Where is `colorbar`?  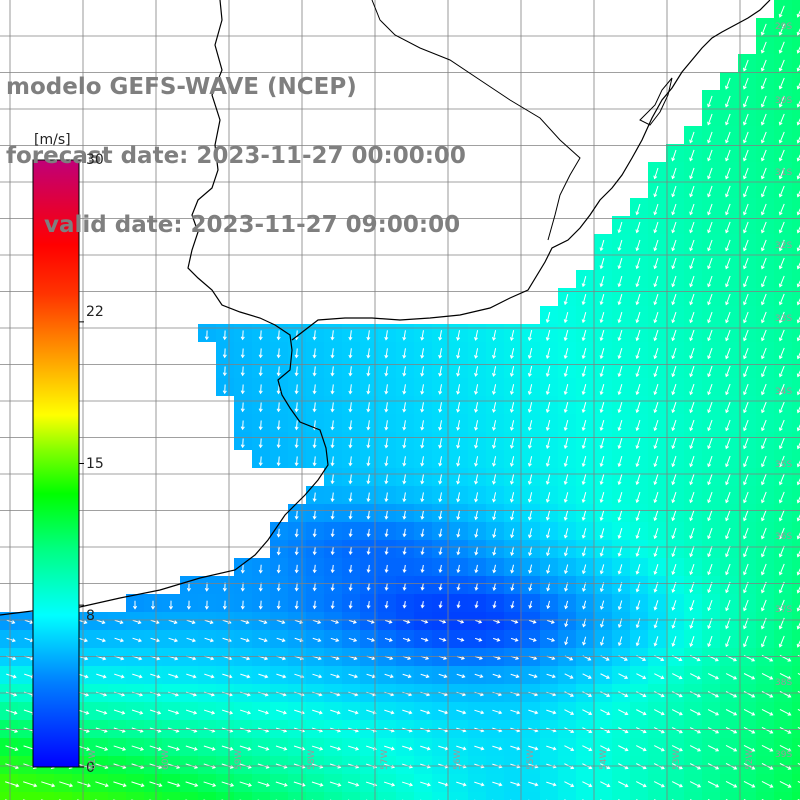
colorbar is located at coordinates (56, 463).